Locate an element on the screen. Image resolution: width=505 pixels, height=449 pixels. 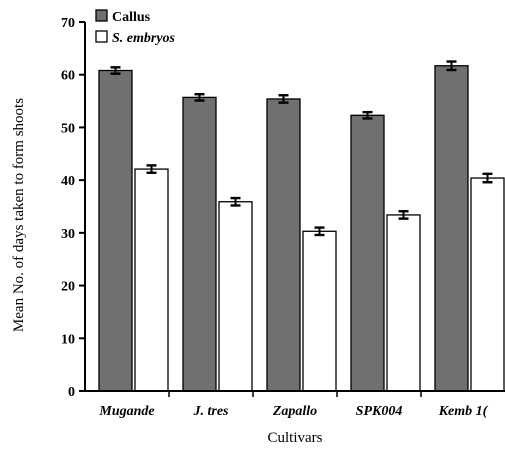
y-tick-label: 40 is located at coordinates (68, 181).